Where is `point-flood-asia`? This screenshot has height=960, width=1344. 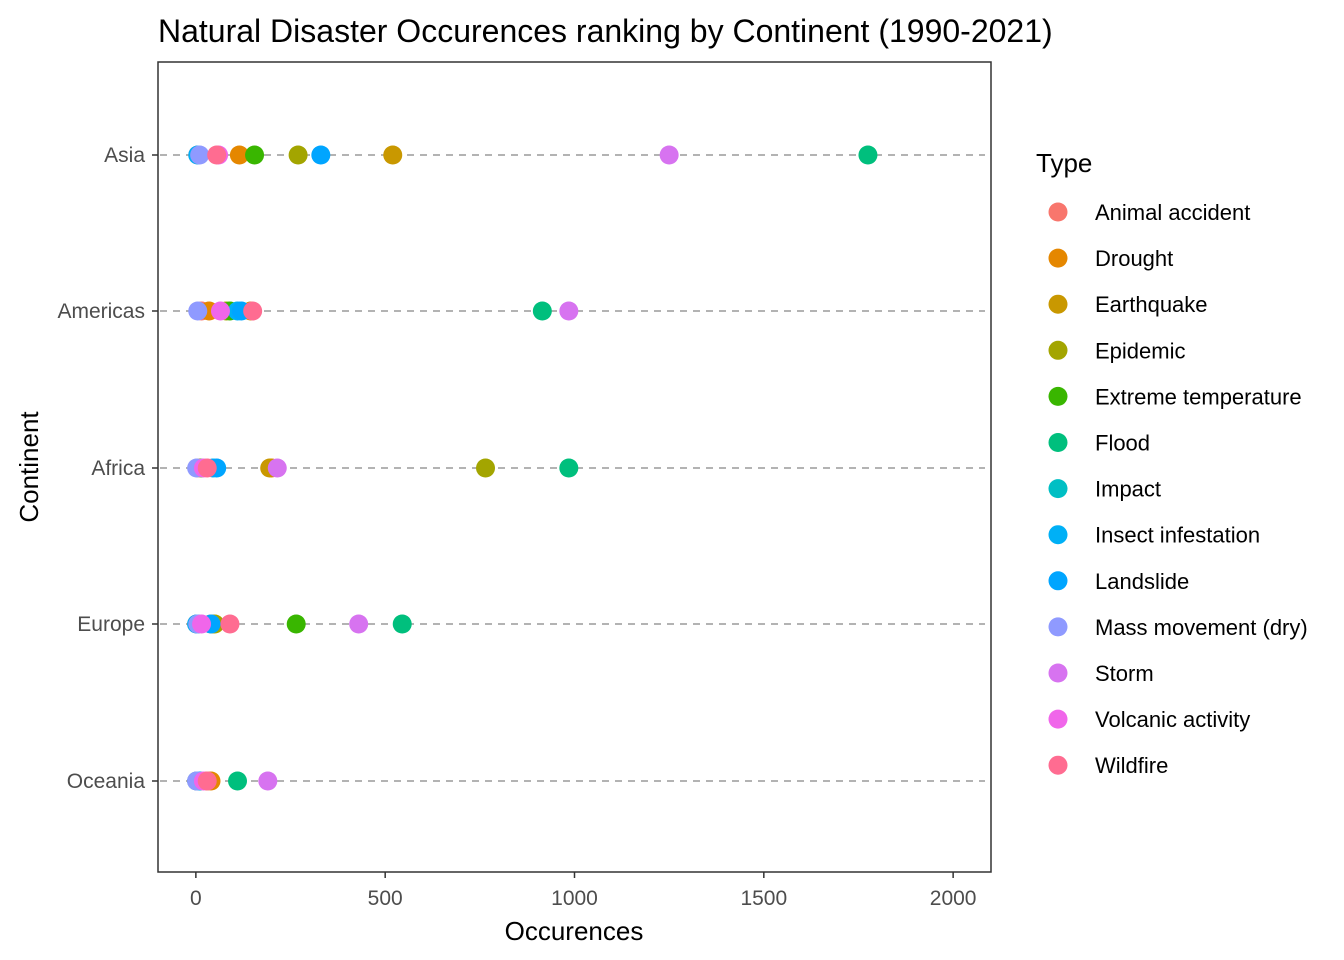
point-flood-asia is located at coordinates (868, 155).